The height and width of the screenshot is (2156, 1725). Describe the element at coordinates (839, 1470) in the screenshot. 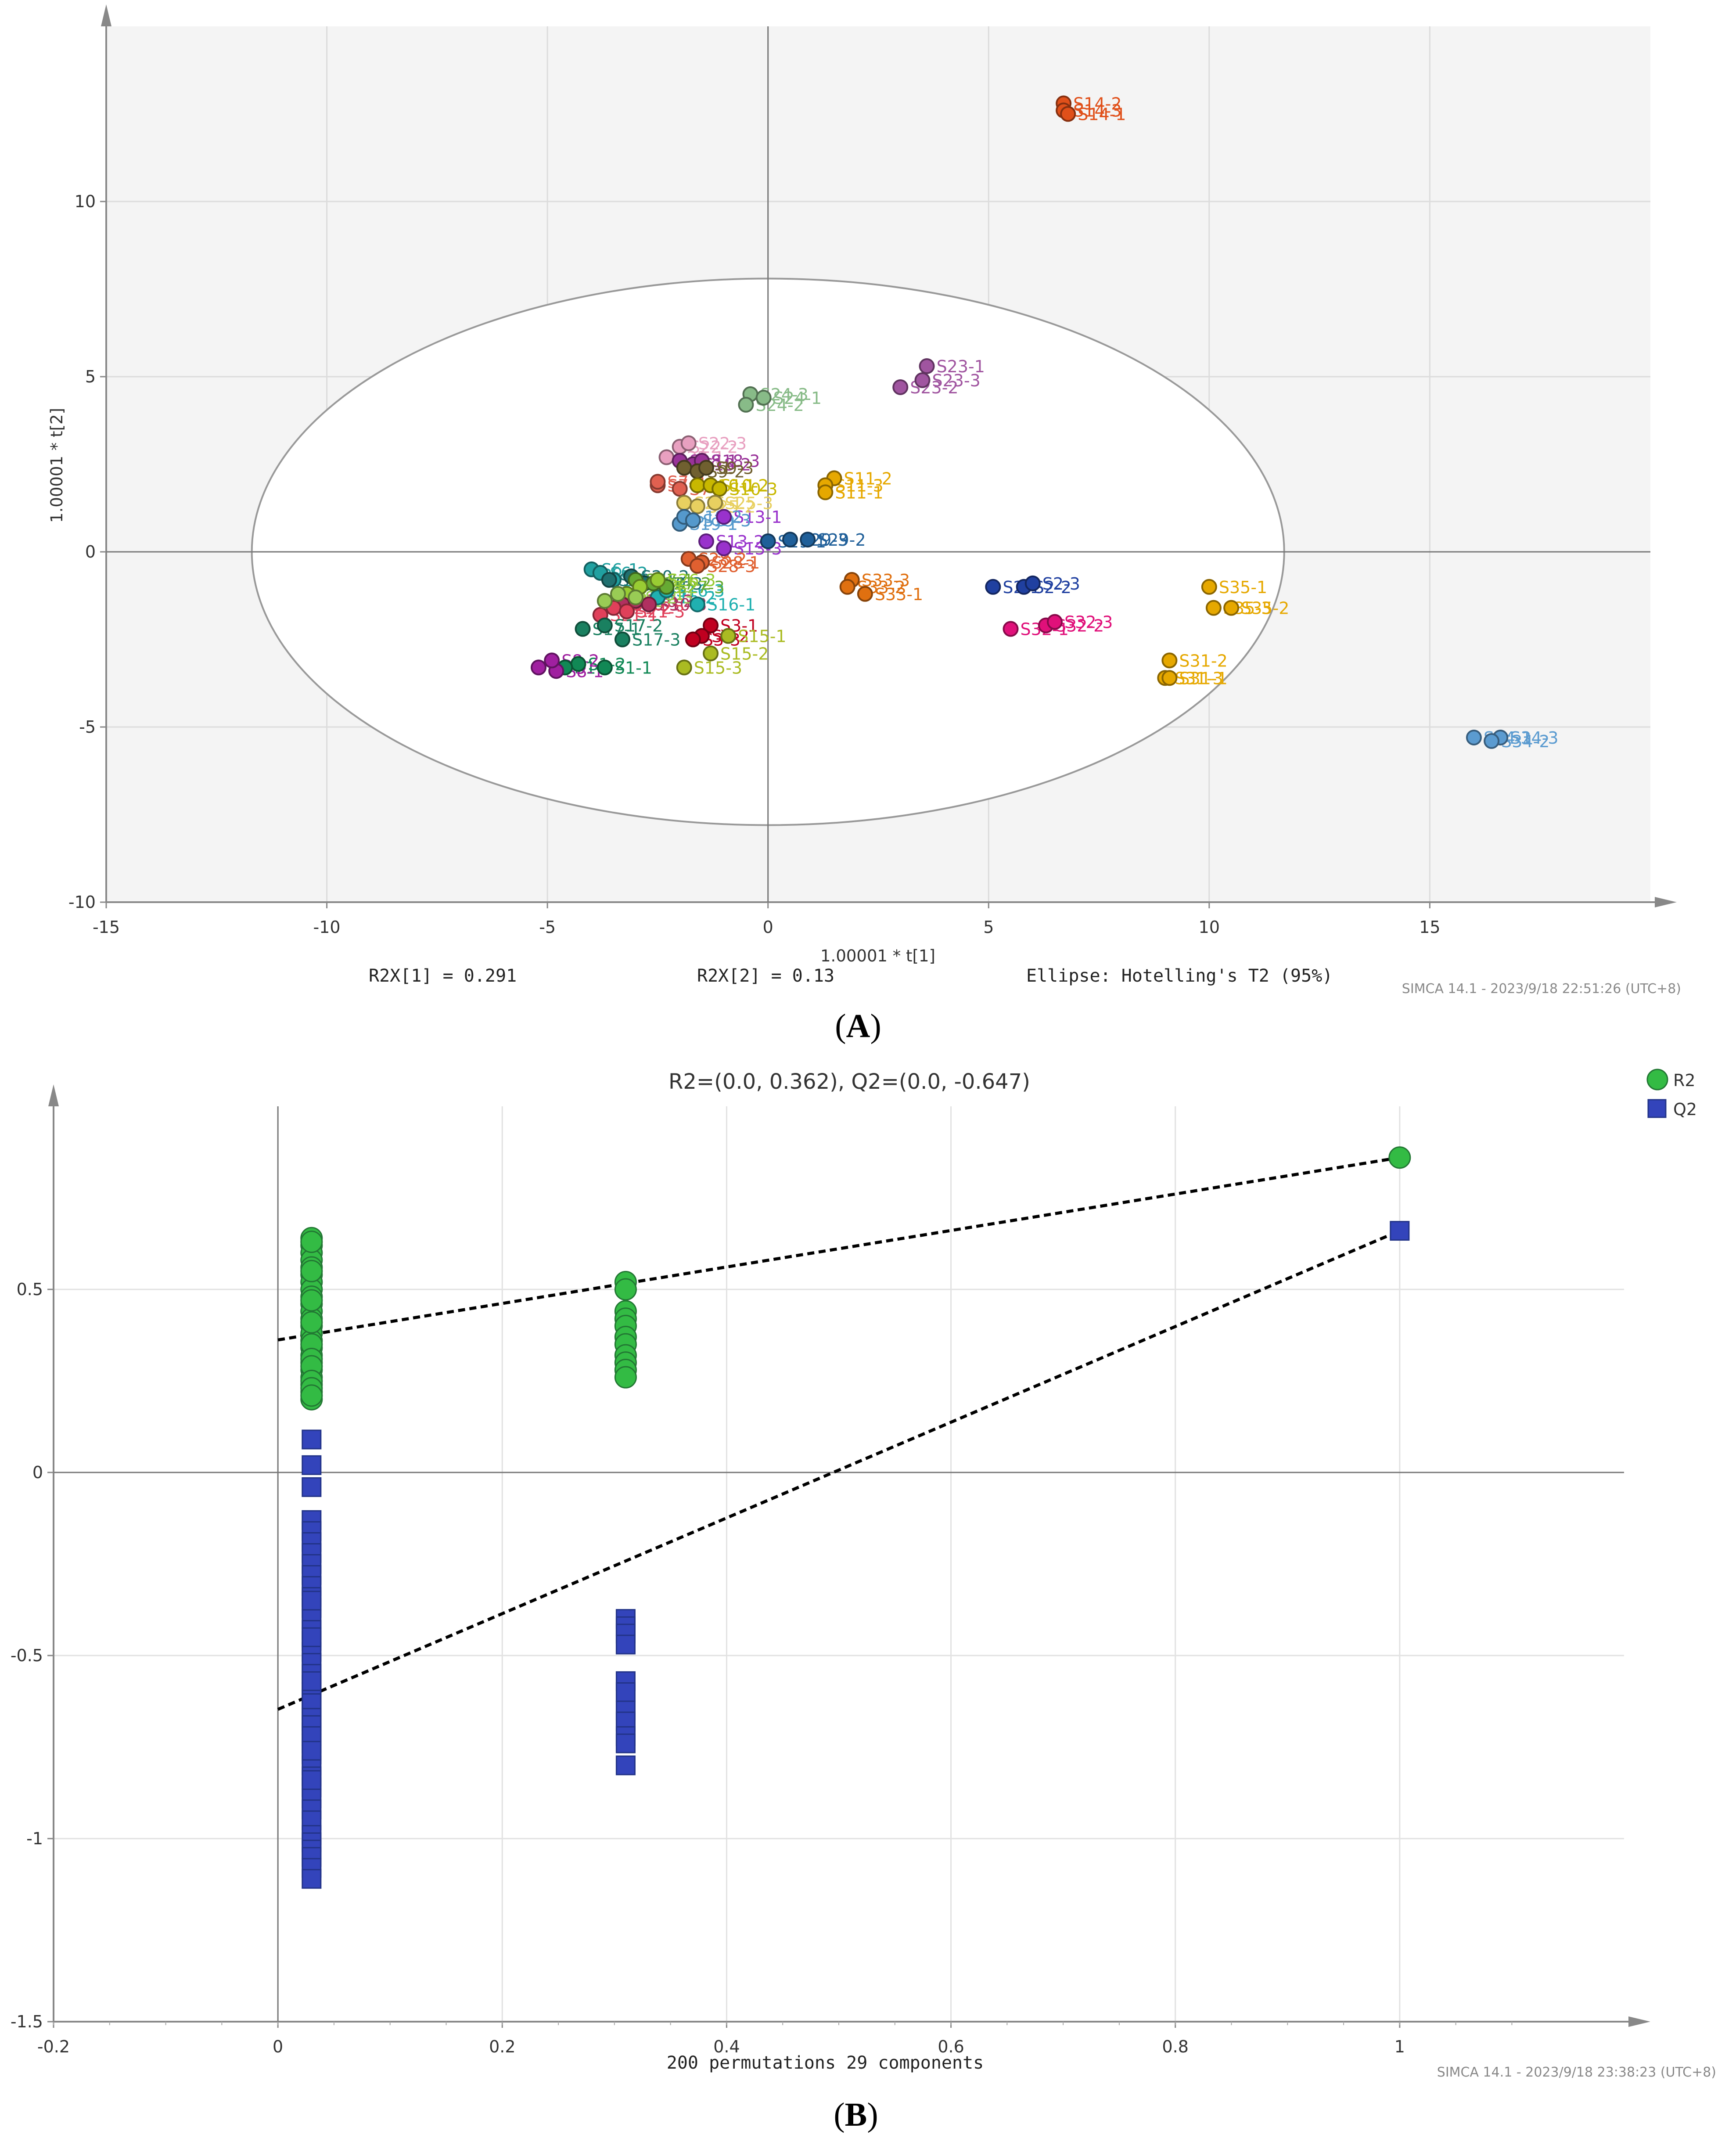

I see `q2-regression-line` at that location.